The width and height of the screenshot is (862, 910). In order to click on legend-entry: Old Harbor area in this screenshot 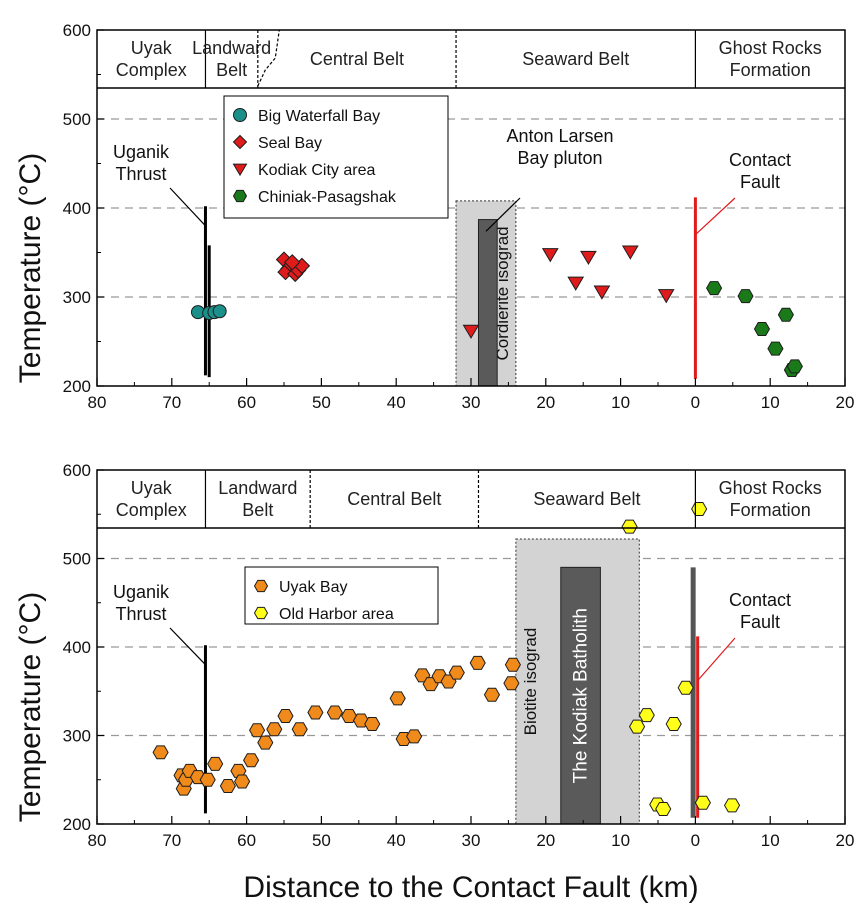, I will do `click(336, 614)`.